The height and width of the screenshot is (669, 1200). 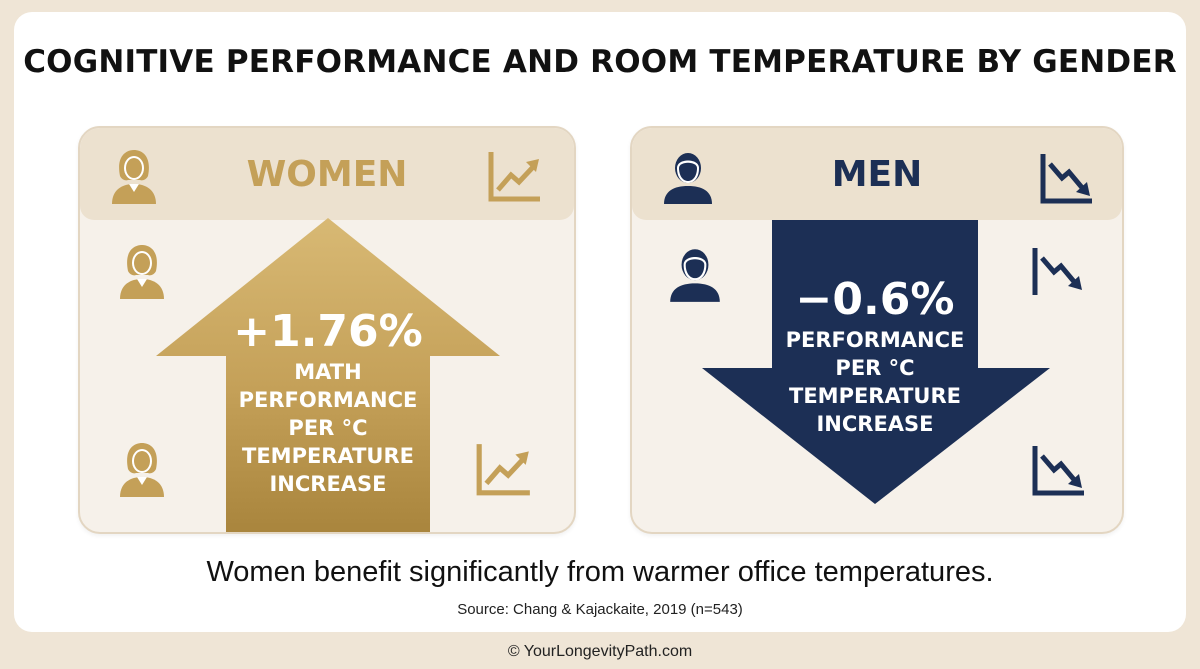 What do you see at coordinates (875, 299) in the screenshot?
I see `men-value: −0.6%` at bounding box center [875, 299].